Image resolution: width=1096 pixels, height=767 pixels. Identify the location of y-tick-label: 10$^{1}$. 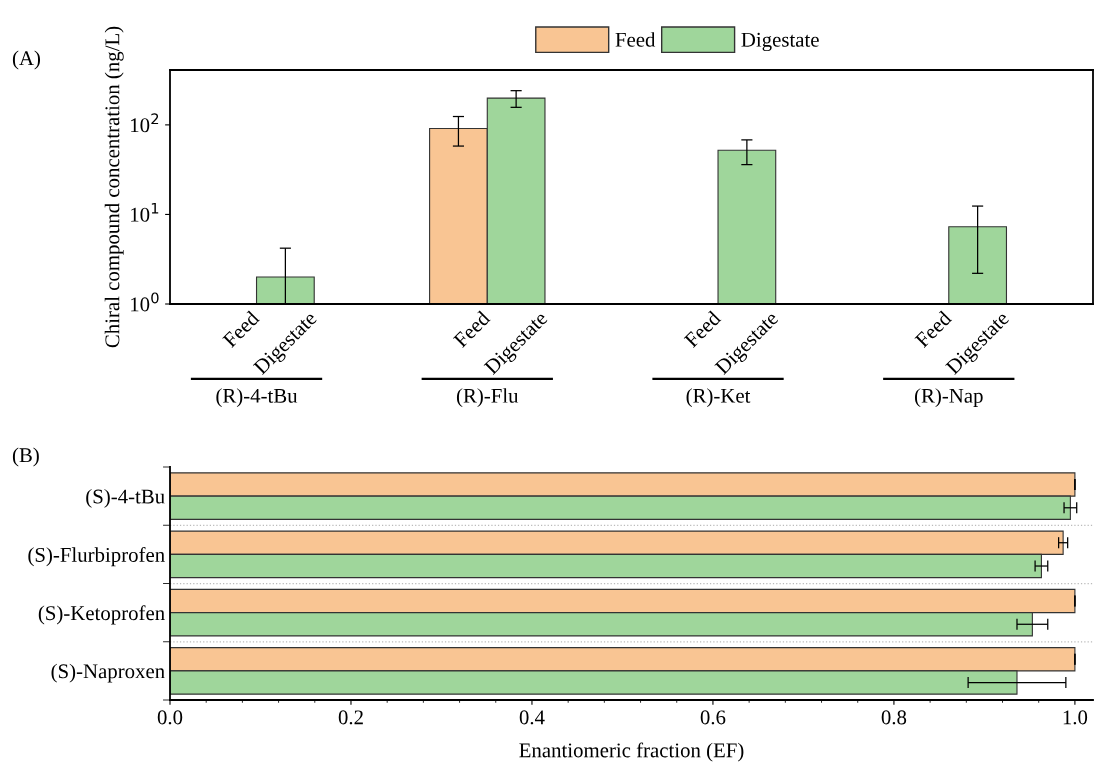
(145, 212).